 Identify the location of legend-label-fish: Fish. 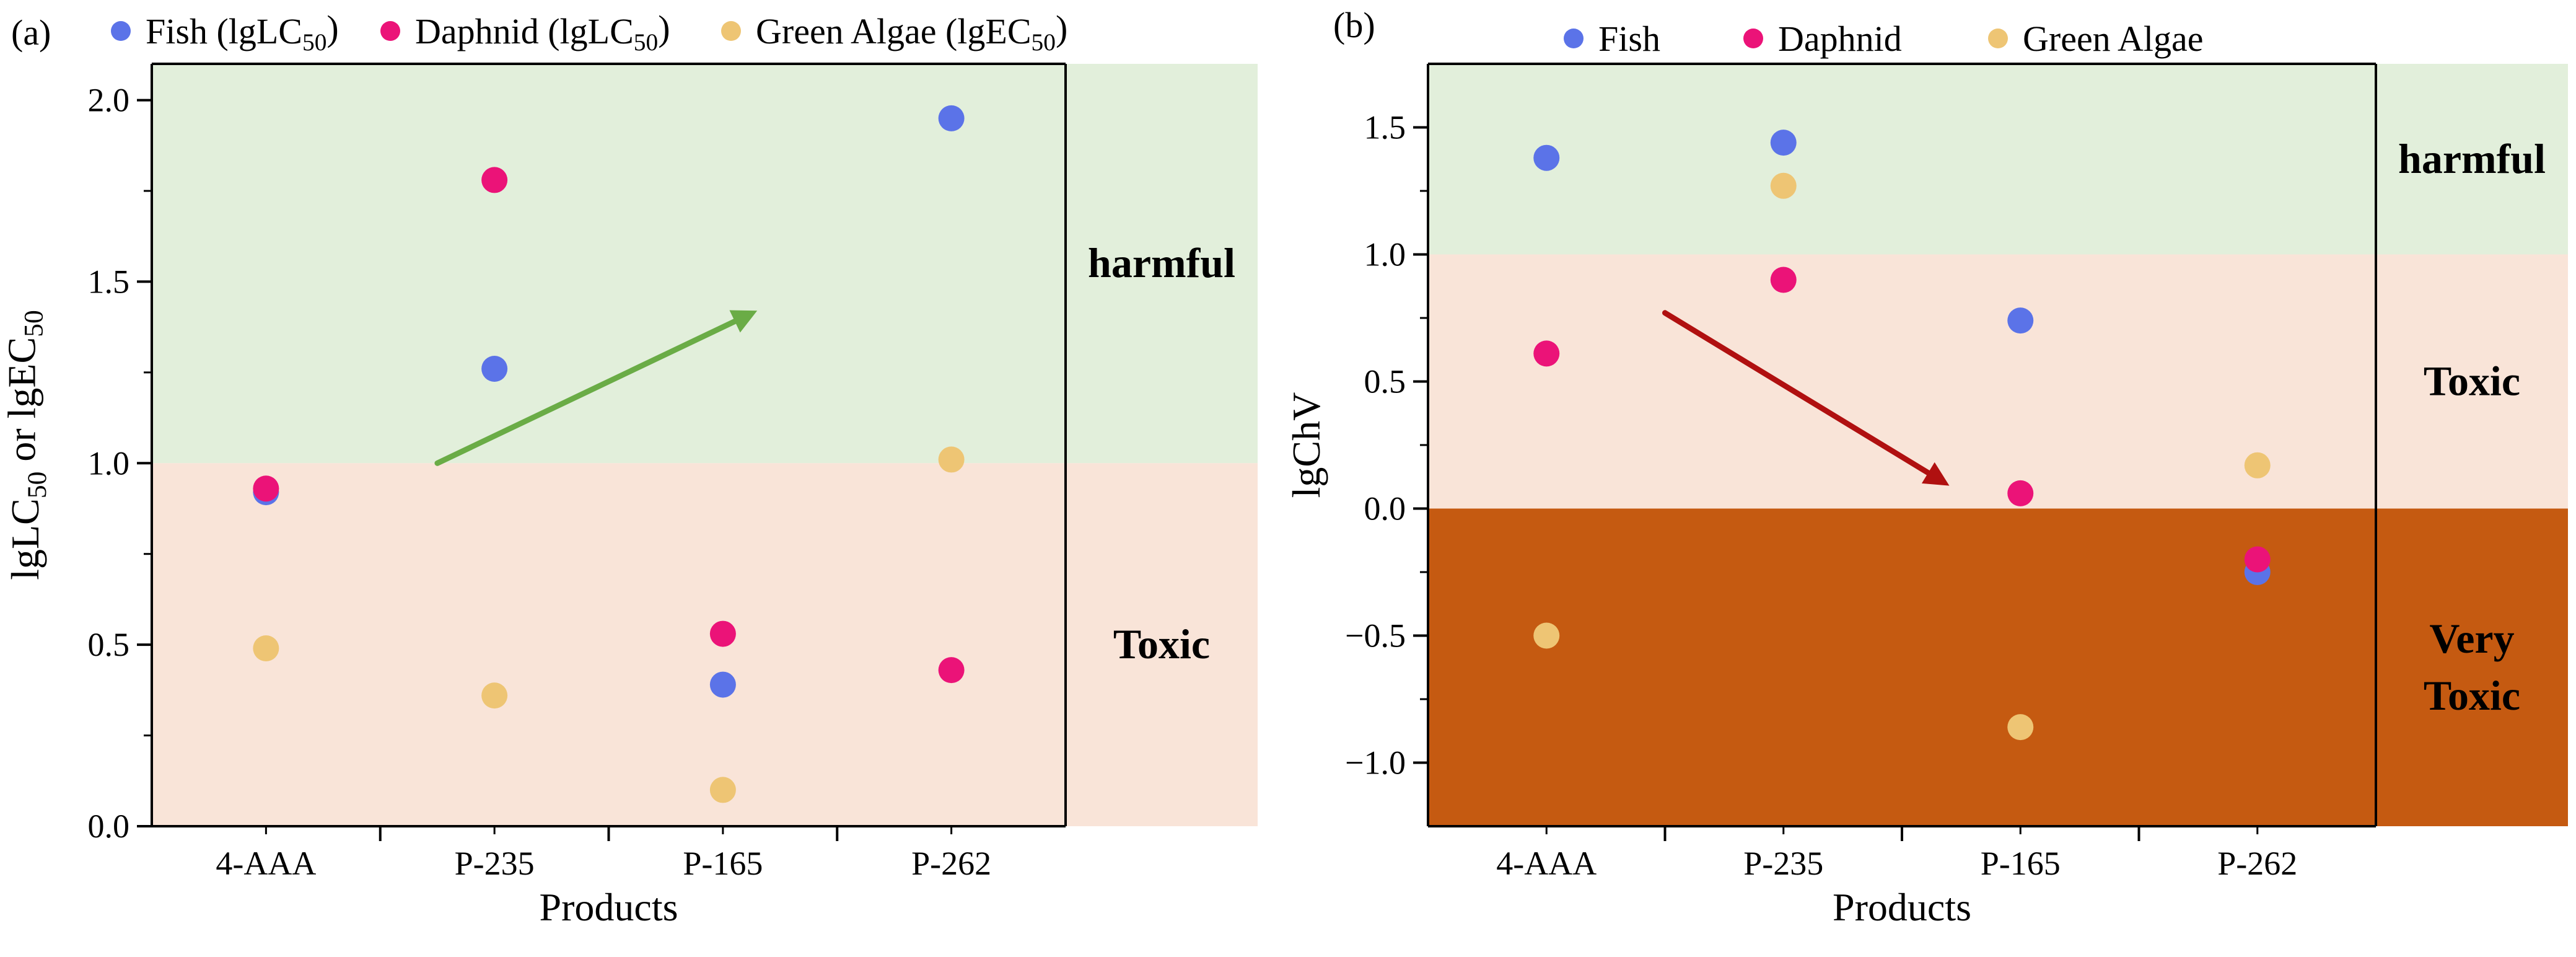
(1629, 39).